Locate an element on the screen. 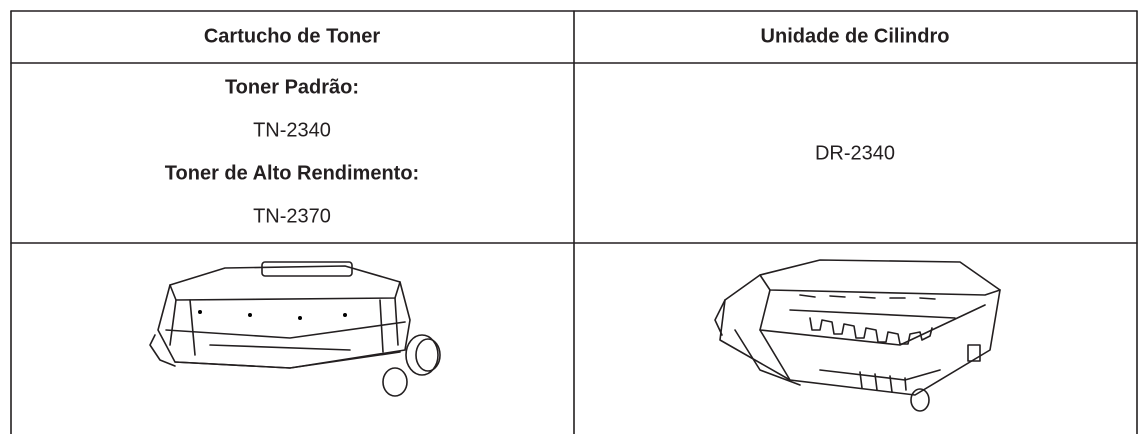  drum-illustration is located at coordinates (857, 335).